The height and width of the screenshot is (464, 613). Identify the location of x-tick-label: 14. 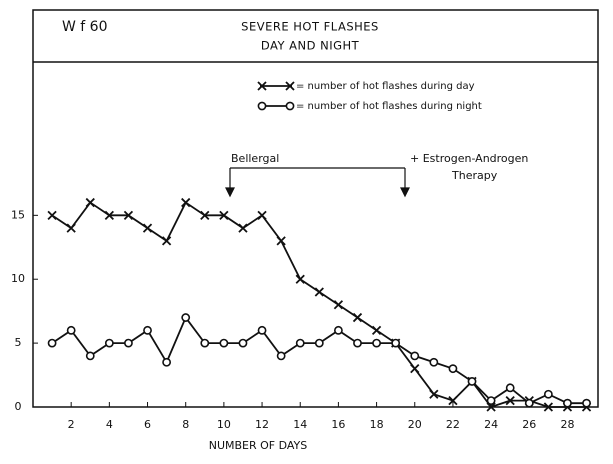
(300, 424).